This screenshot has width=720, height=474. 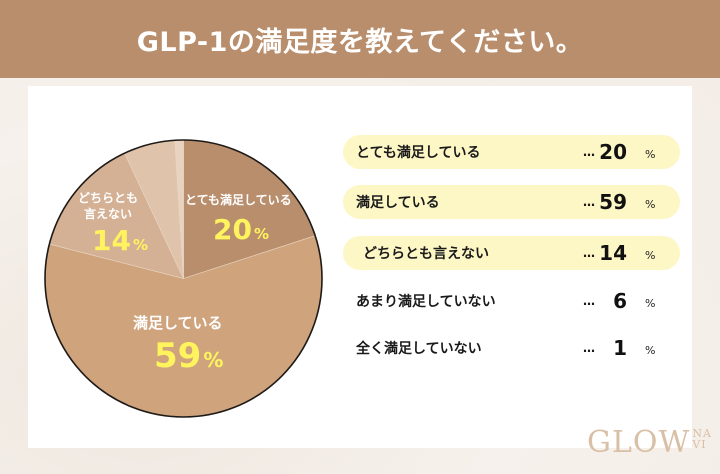 I want to click on brand-logo: GLOW NA VI, so click(x=649, y=442).